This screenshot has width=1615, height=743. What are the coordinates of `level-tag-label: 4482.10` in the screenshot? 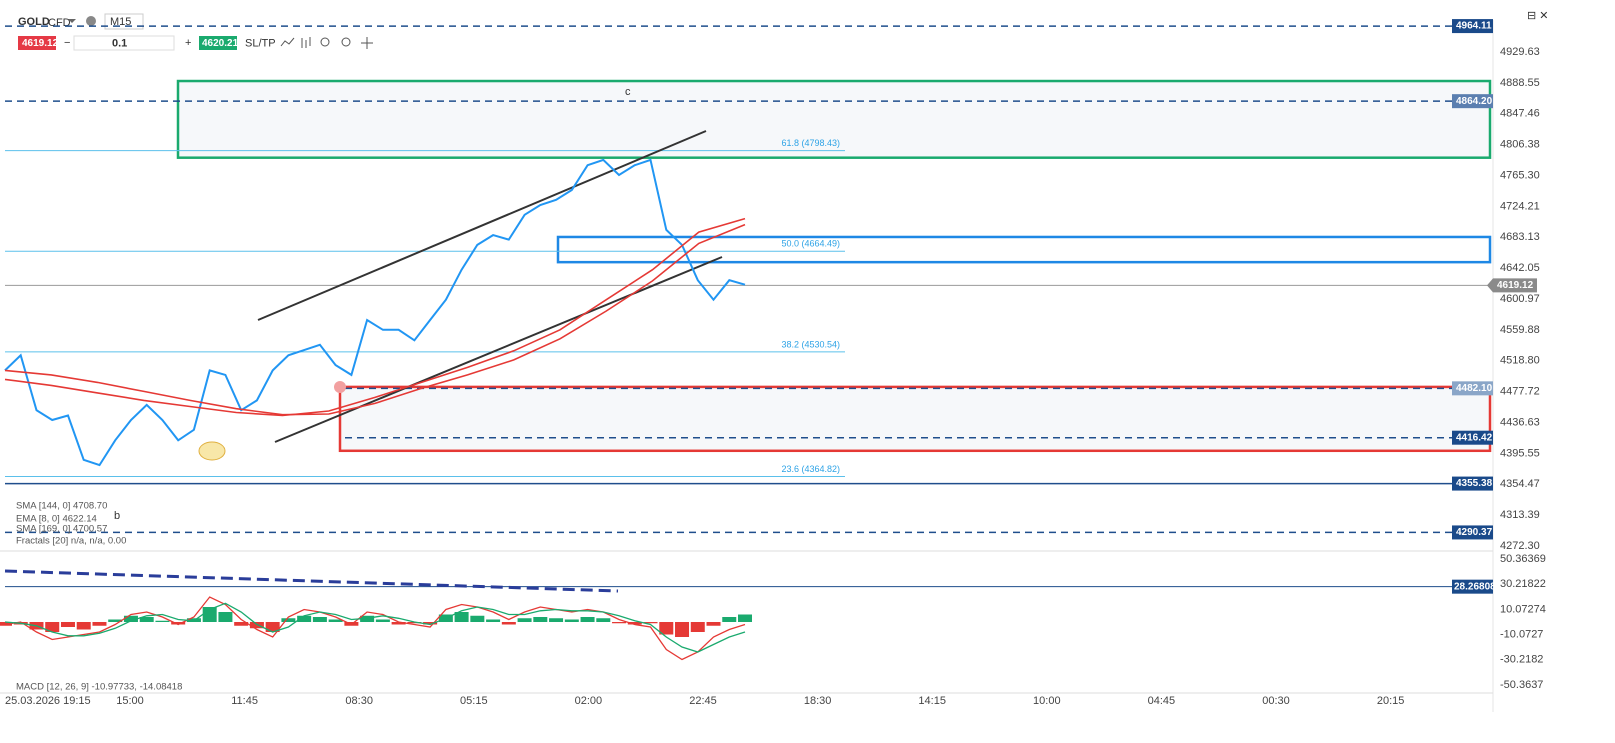 It's located at (1474, 388).